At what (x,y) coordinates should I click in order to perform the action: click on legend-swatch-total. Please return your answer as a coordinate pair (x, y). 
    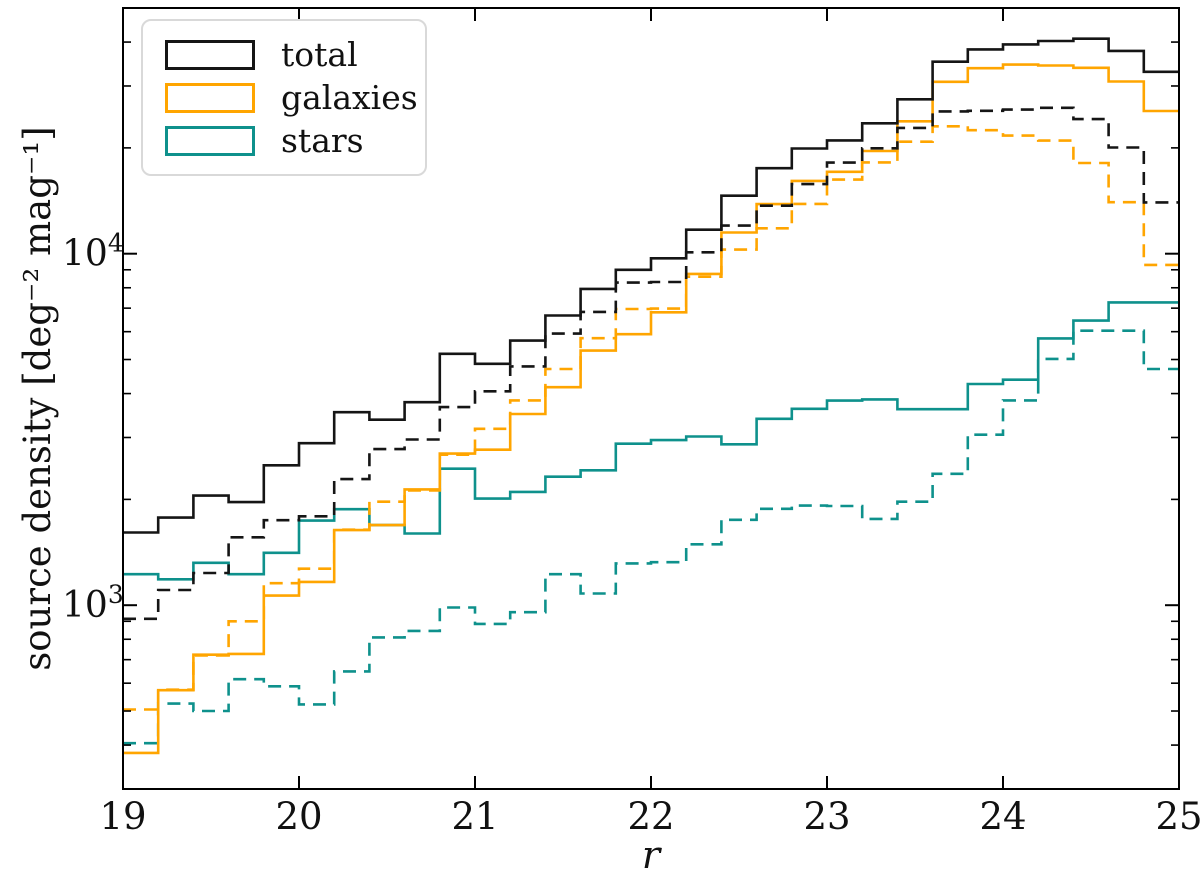
    Looking at the image, I should click on (210, 54).